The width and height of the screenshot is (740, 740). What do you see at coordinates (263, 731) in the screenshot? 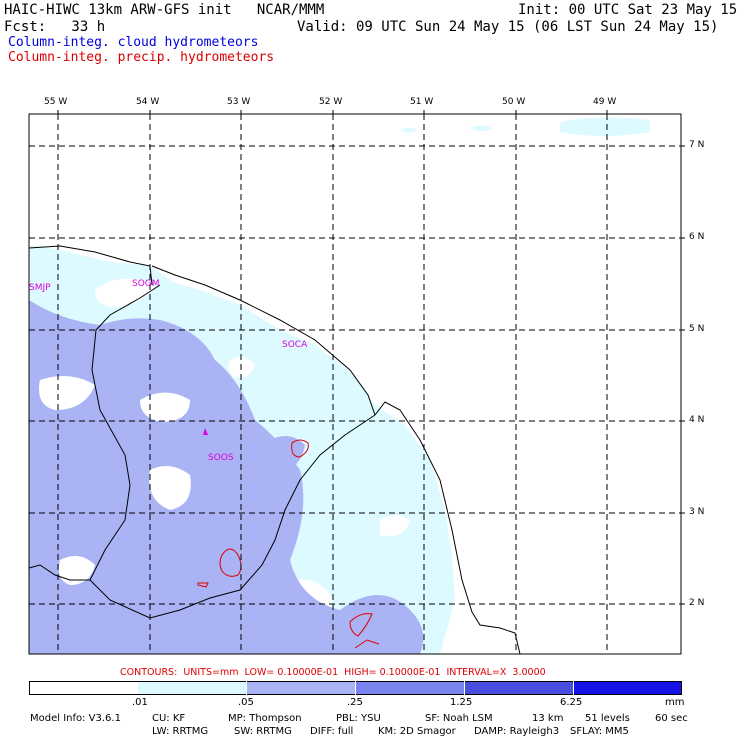
I see `footer-sw: SW: RRTMG` at bounding box center [263, 731].